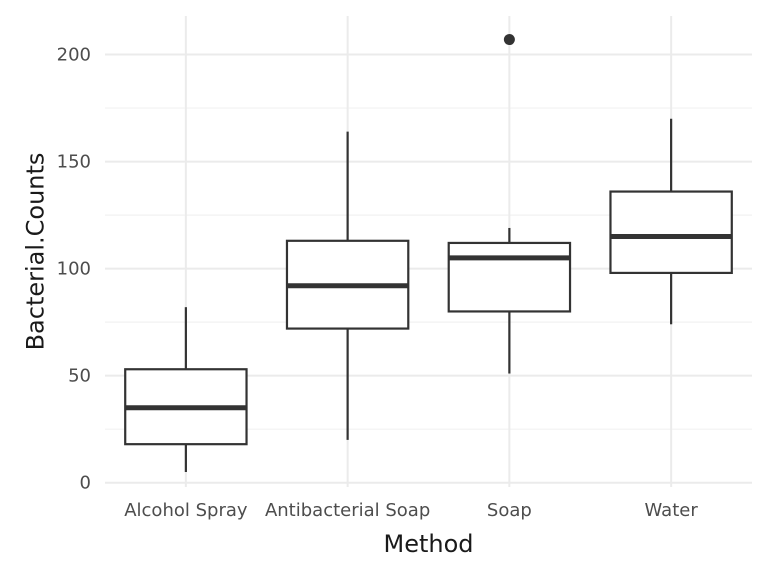 This screenshot has width=768, height=576. Describe the element at coordinates (509, 40) in the screenshot. I see `outlier-point` at that location.